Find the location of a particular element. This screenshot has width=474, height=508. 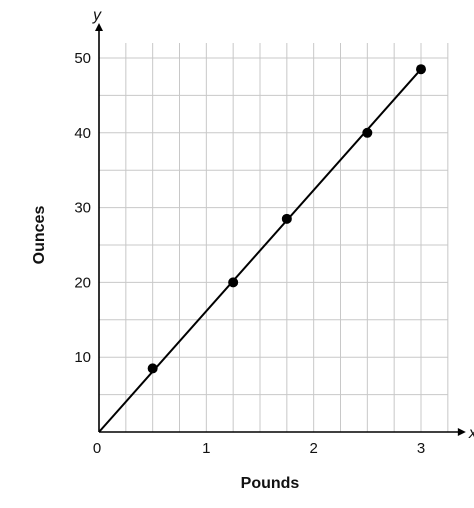

y-tick-label: 20 is located at coordinates (82, 282).